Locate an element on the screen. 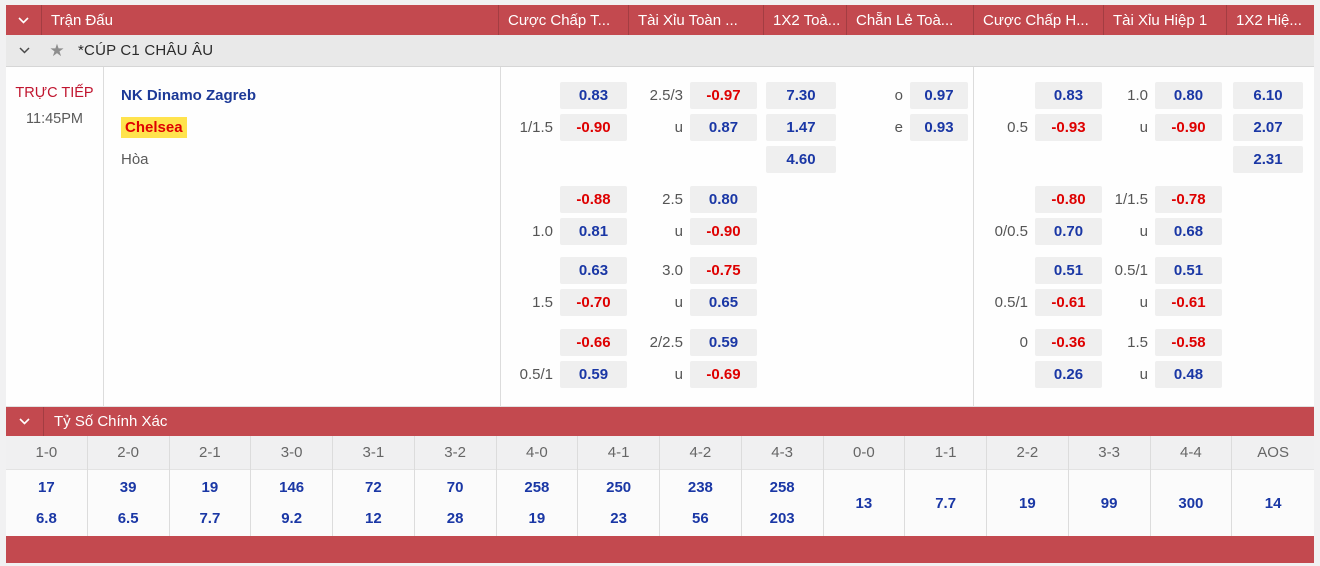  h1-ou-line: 1.0 is located at coordinates (1137, 95).